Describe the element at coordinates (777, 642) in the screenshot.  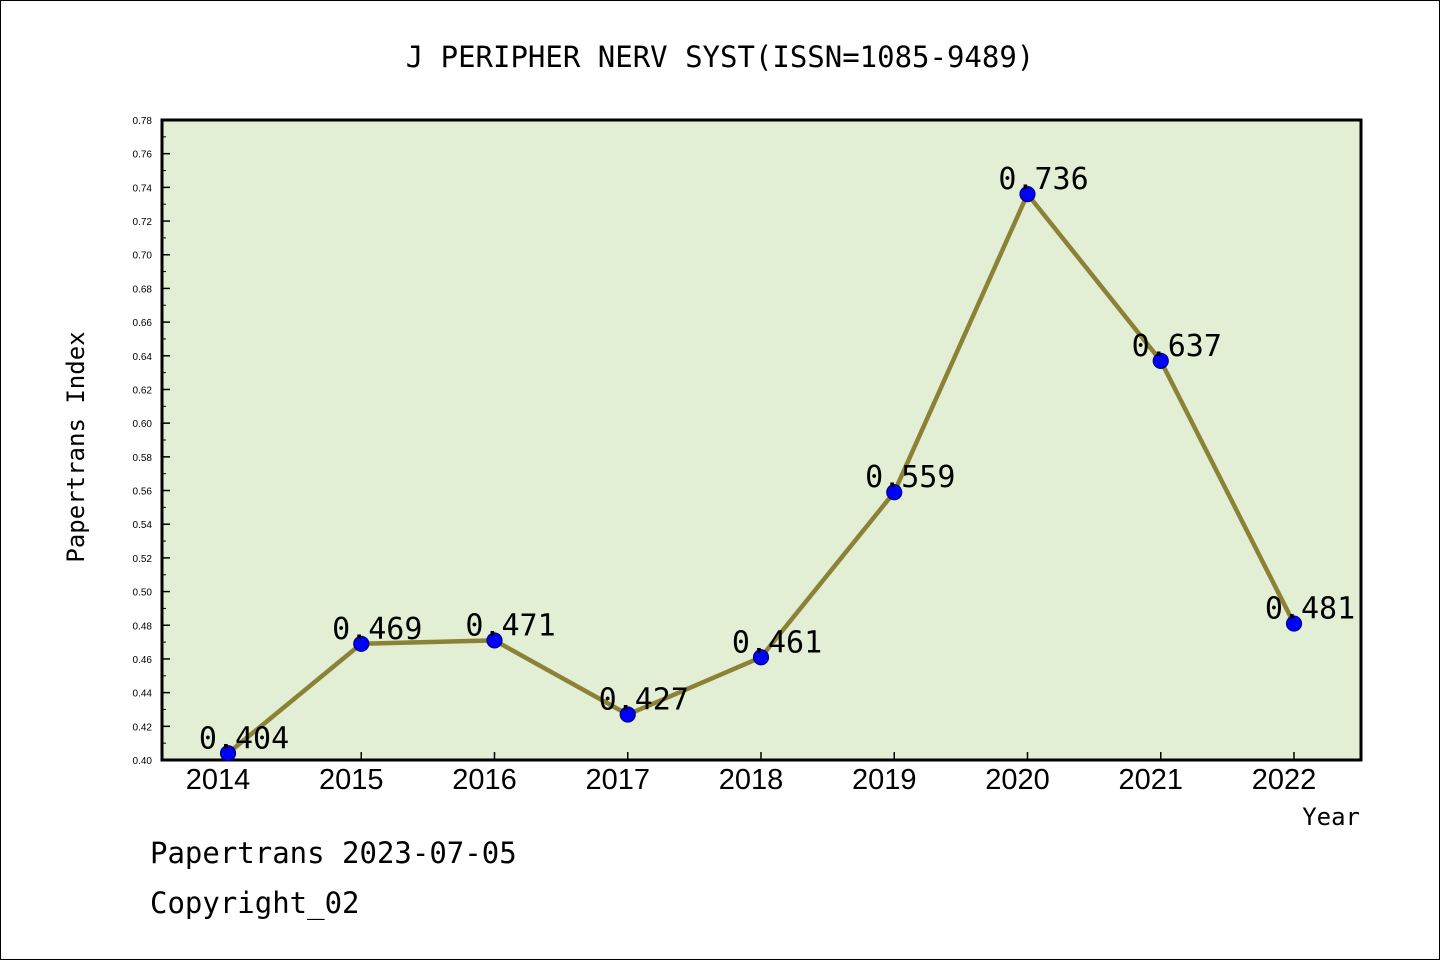
I see `data-label: 0.461` at that location.